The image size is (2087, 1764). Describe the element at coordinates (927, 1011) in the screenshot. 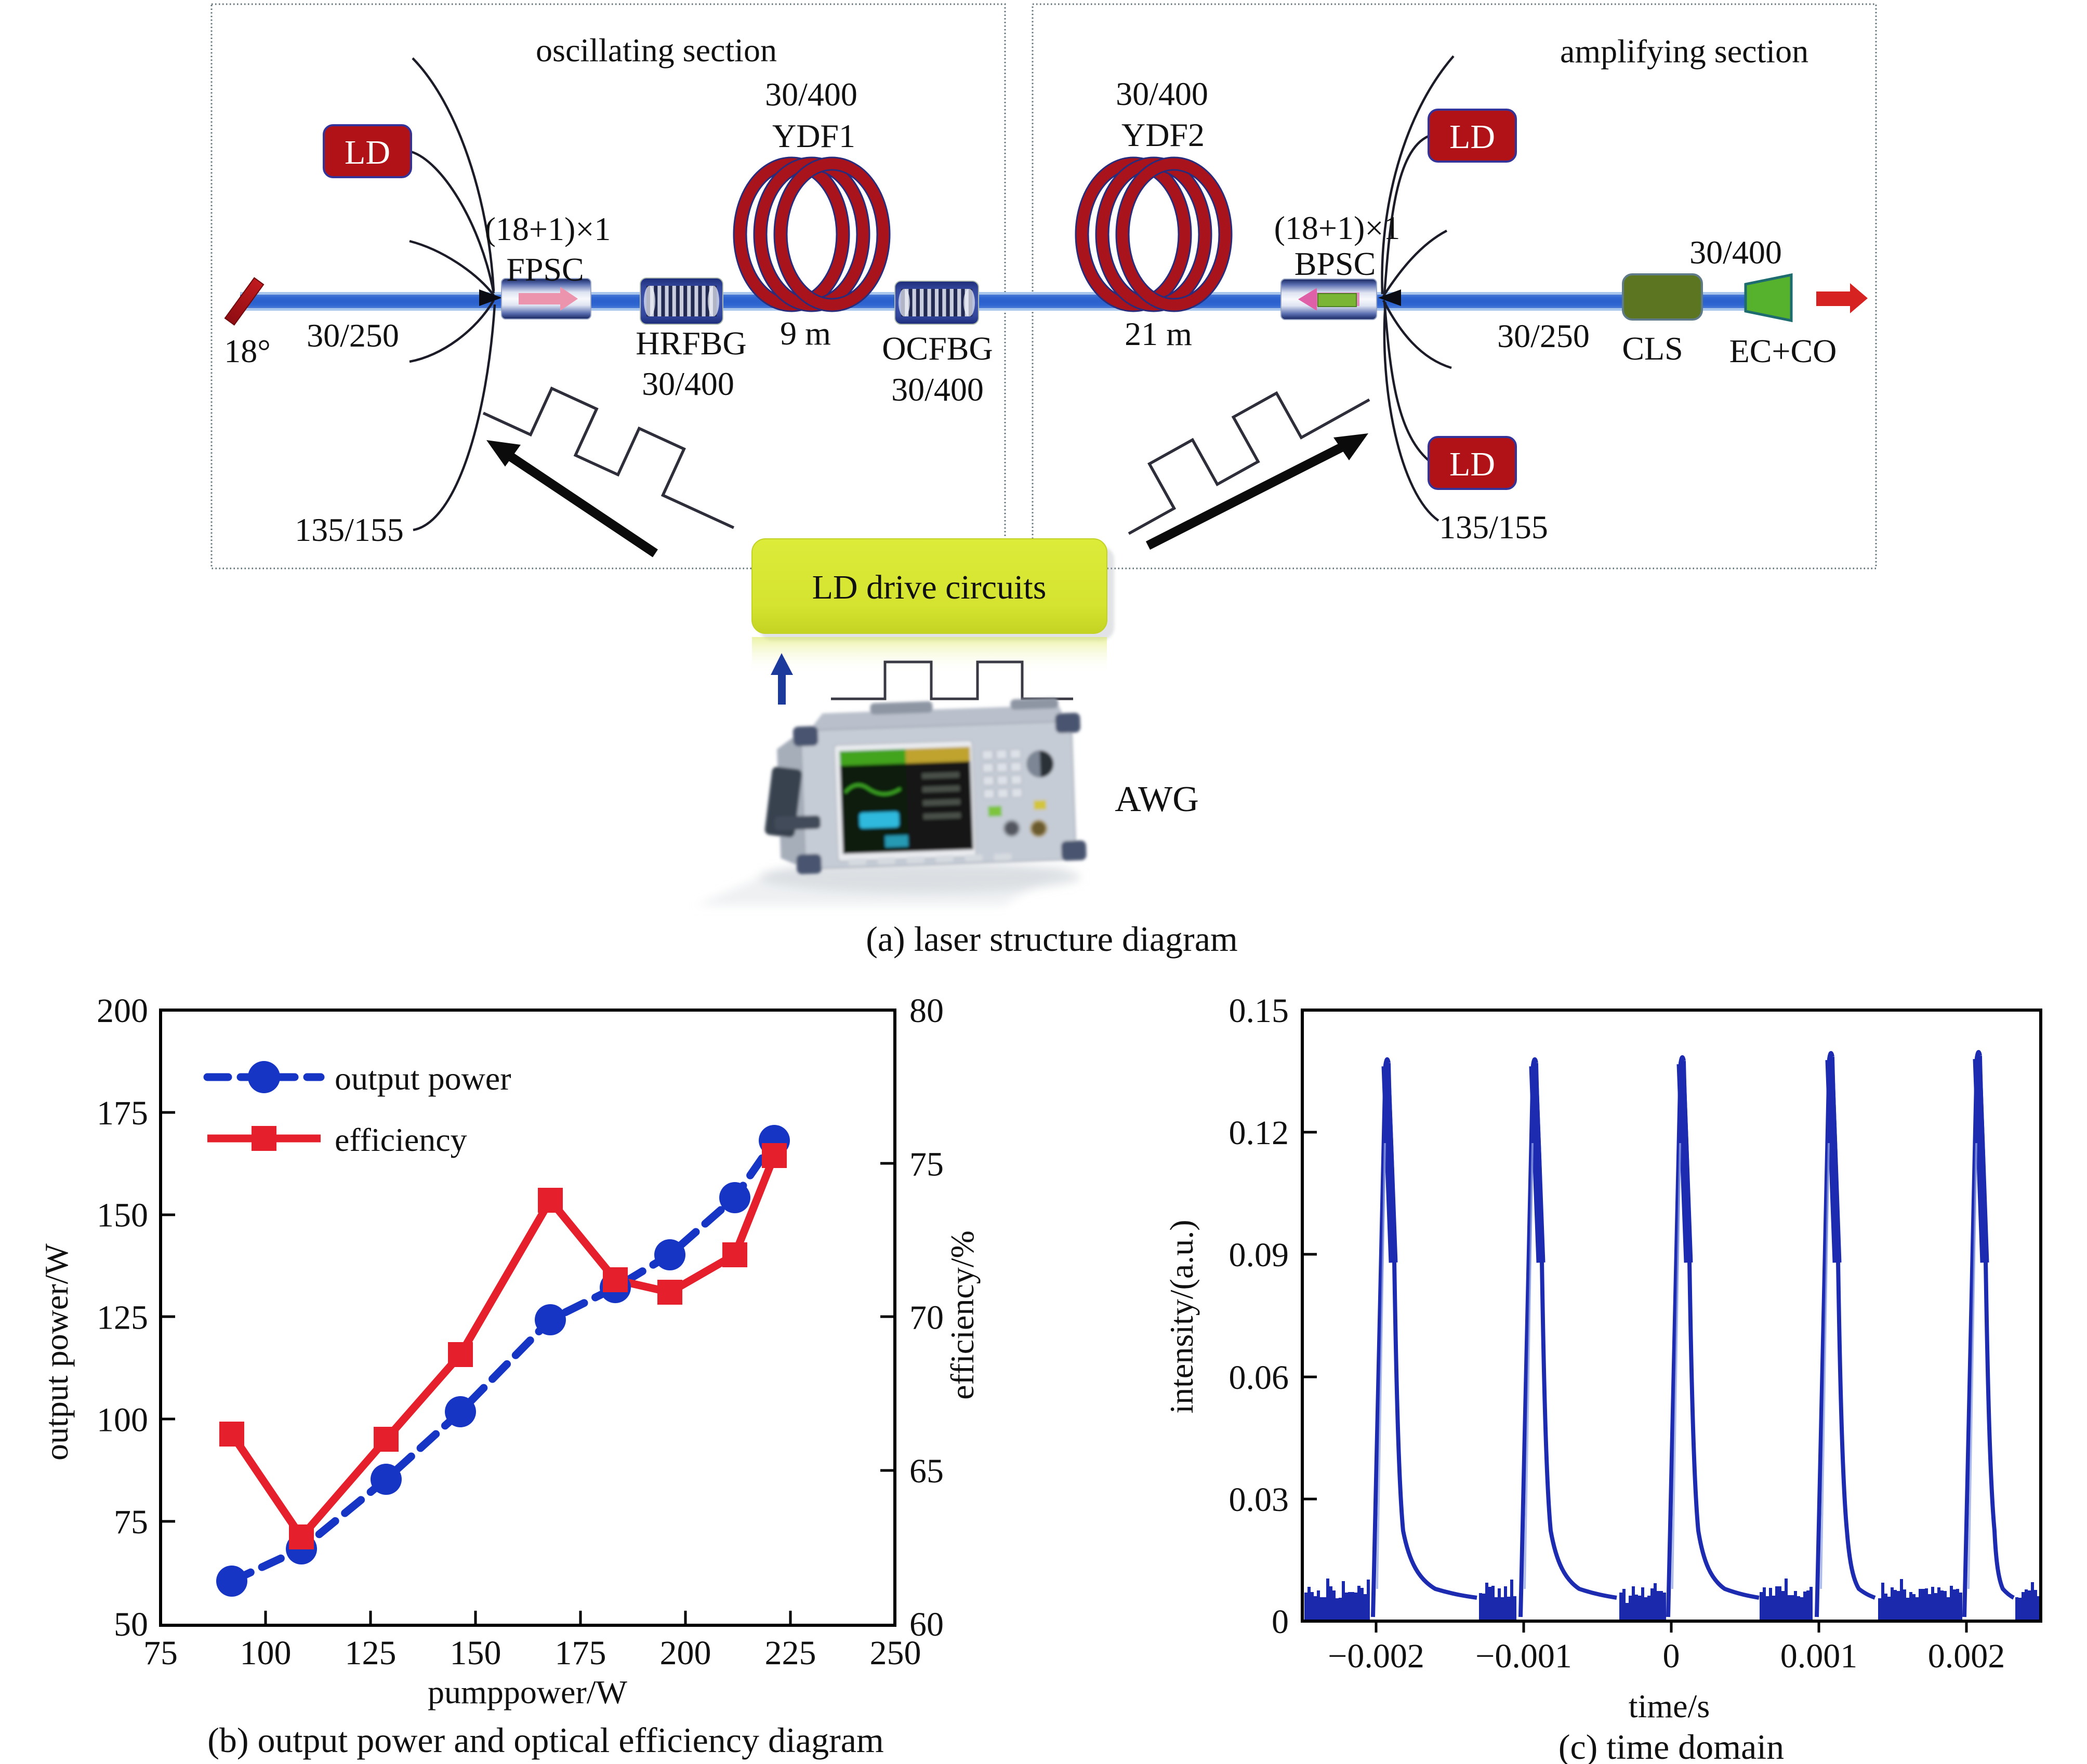

I see `svg-text: 80` at that location.